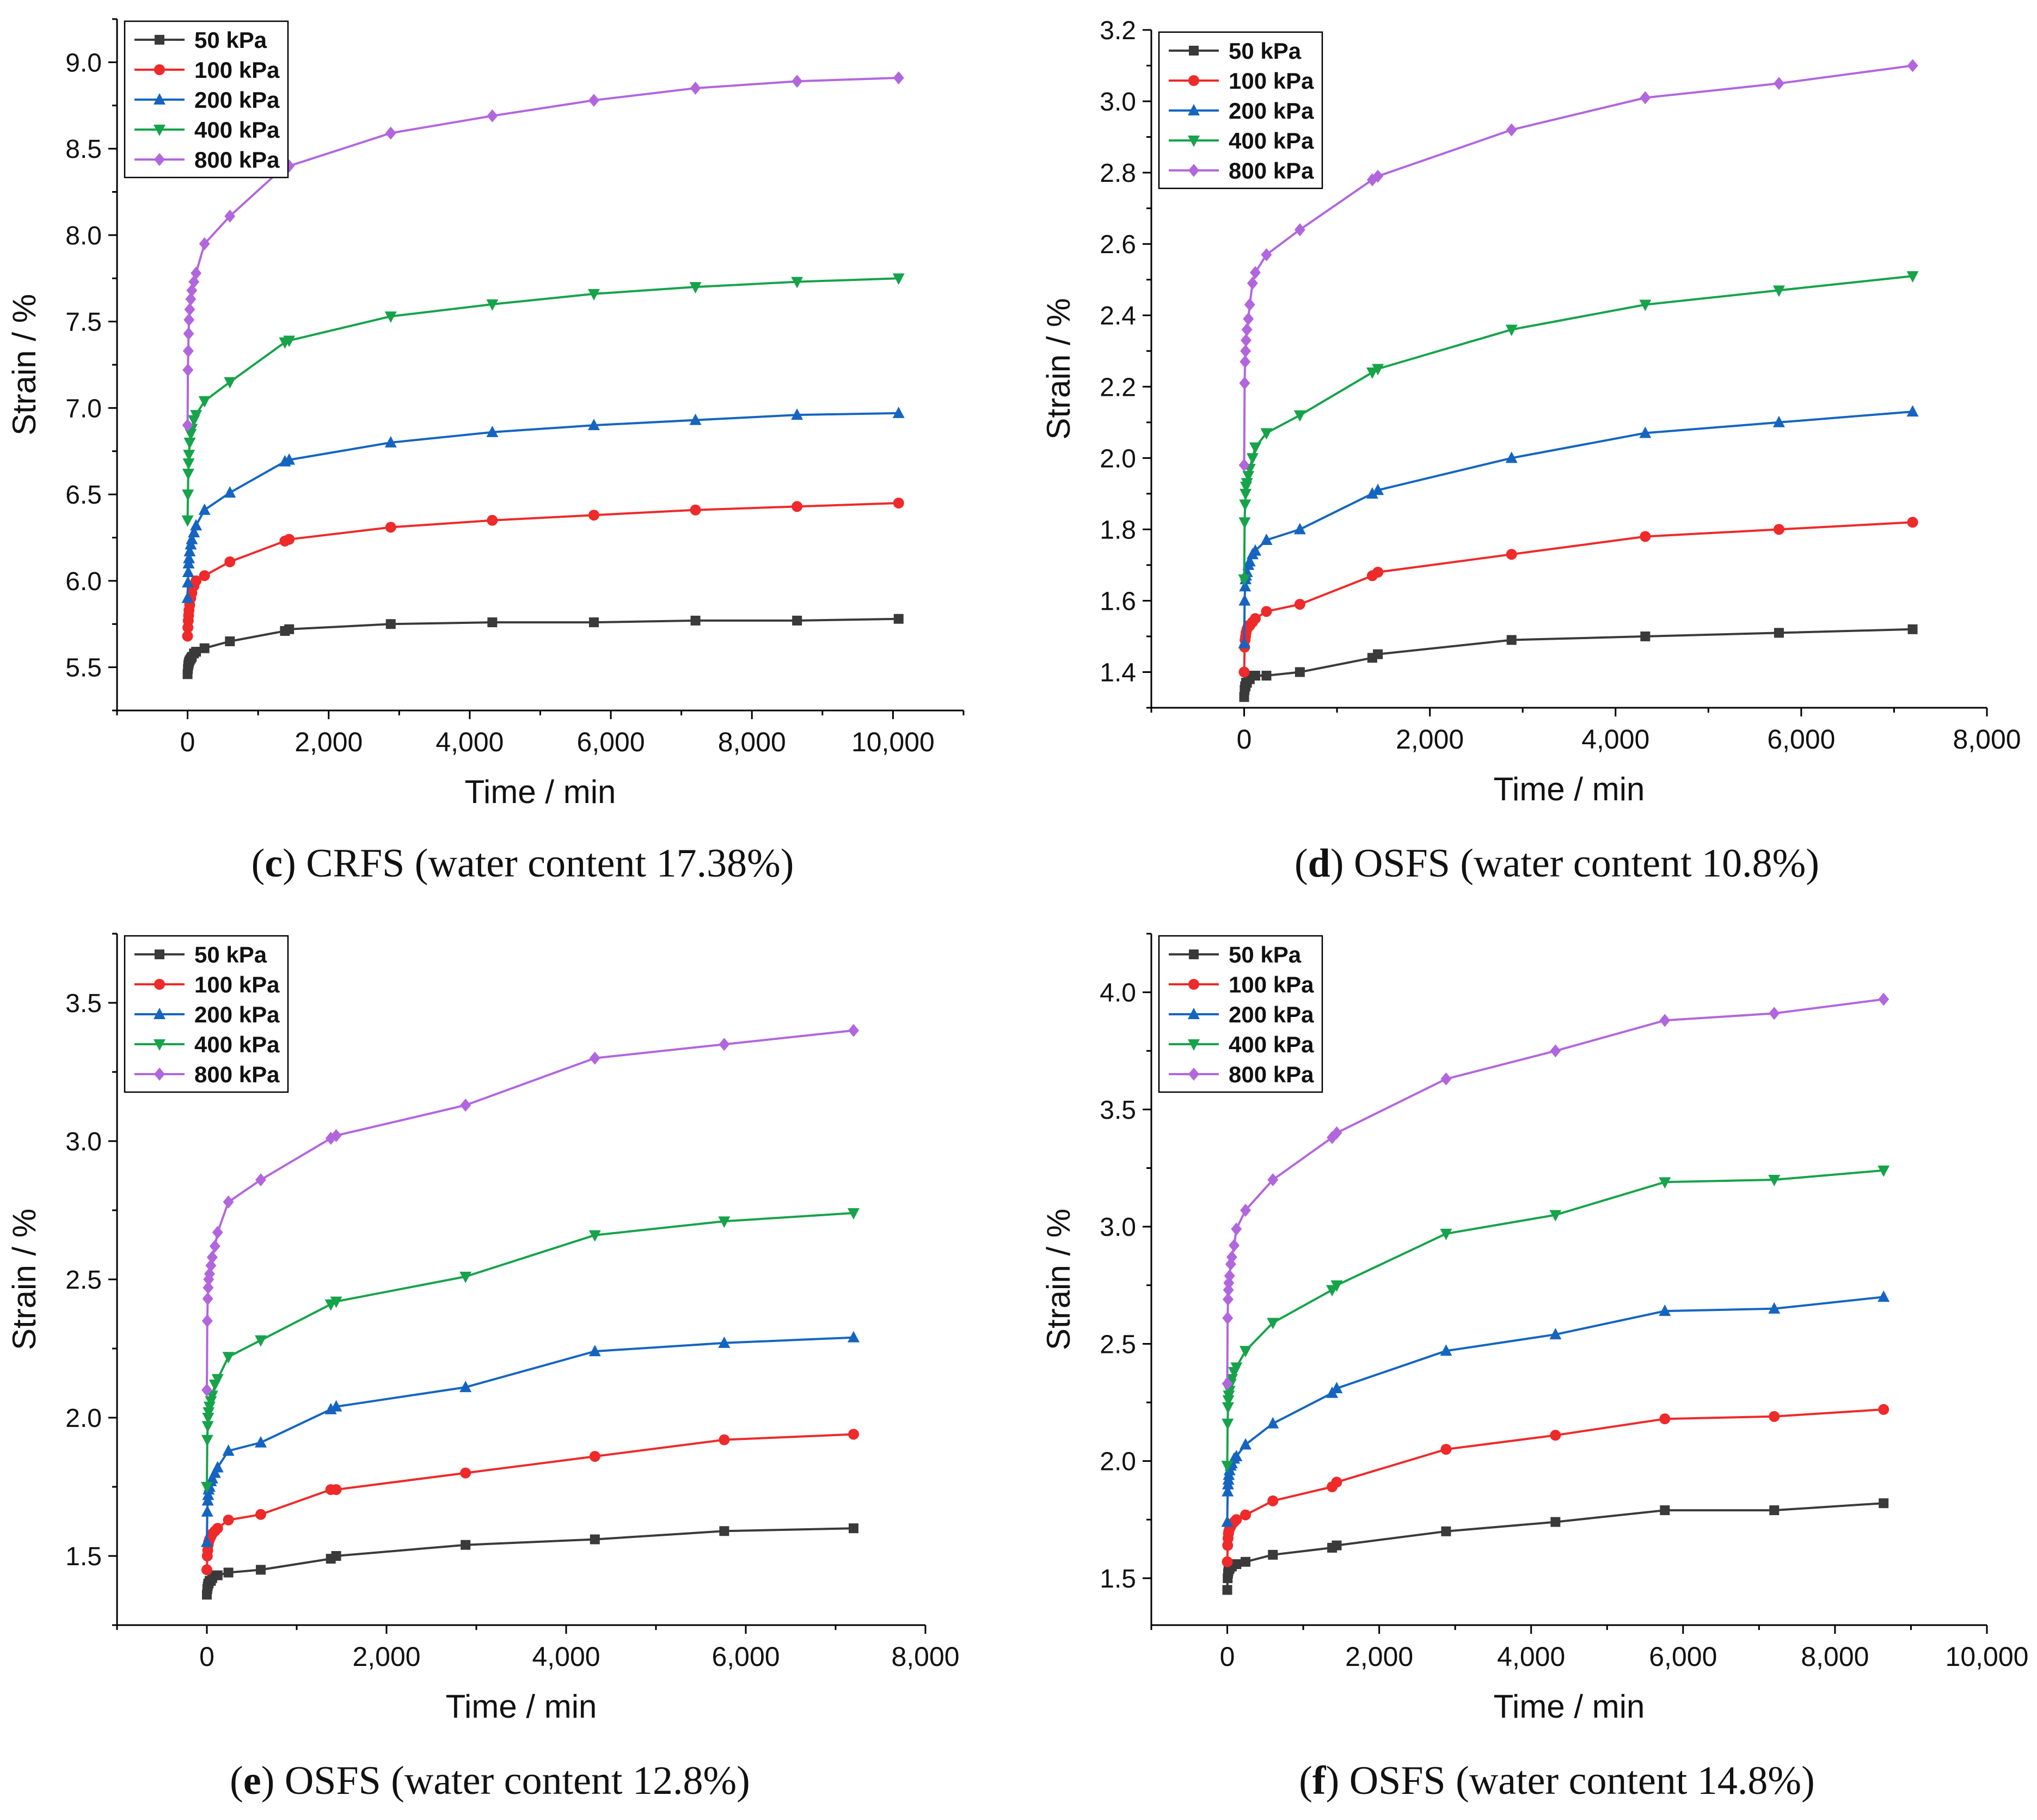  What do you see at coordinates (1987, 1656) in the screenshot?
I see `x-tick-label: 10,000` at bounding box center [1987, 1656].